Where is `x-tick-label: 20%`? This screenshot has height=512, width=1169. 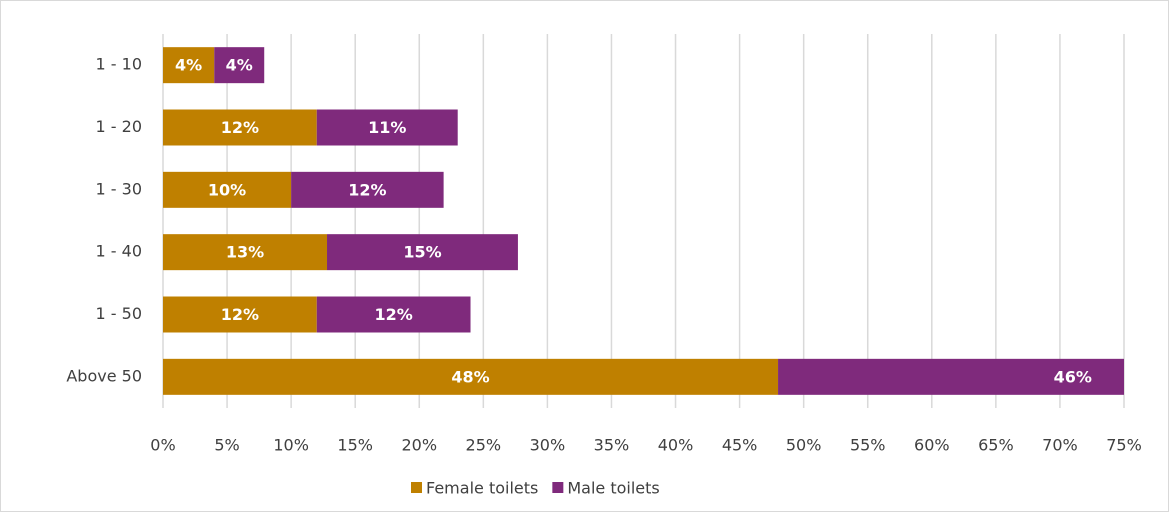 x-tick-label: 20% is located at coordinates (419, 445).